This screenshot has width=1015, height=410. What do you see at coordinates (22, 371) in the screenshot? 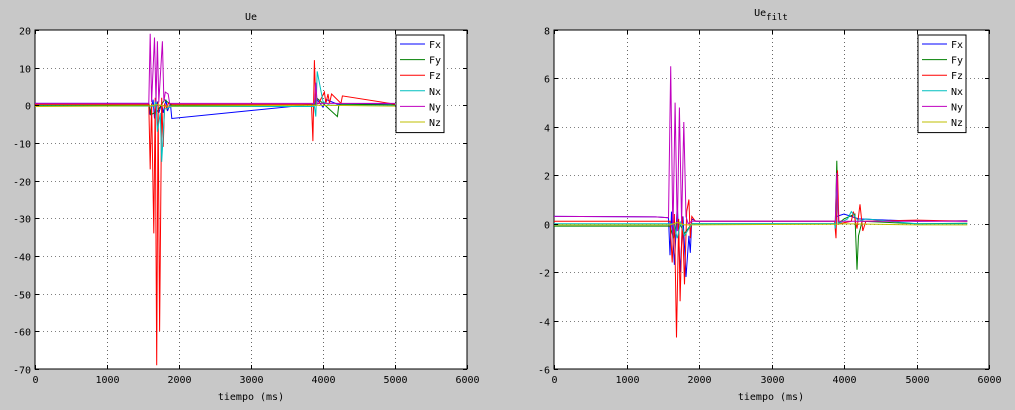
I see `y-tick-label: -70` at bounding box center [22, 371].